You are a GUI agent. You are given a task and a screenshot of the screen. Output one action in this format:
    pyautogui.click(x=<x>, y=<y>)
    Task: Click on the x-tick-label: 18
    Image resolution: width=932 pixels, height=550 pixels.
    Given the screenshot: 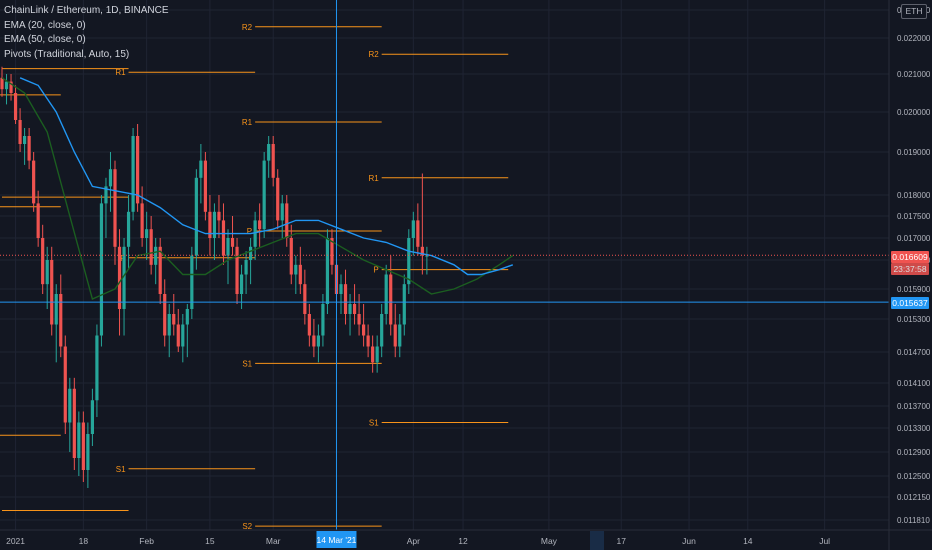 What is the action you would take?
    pyautogui.click(x=84, y=541)
    